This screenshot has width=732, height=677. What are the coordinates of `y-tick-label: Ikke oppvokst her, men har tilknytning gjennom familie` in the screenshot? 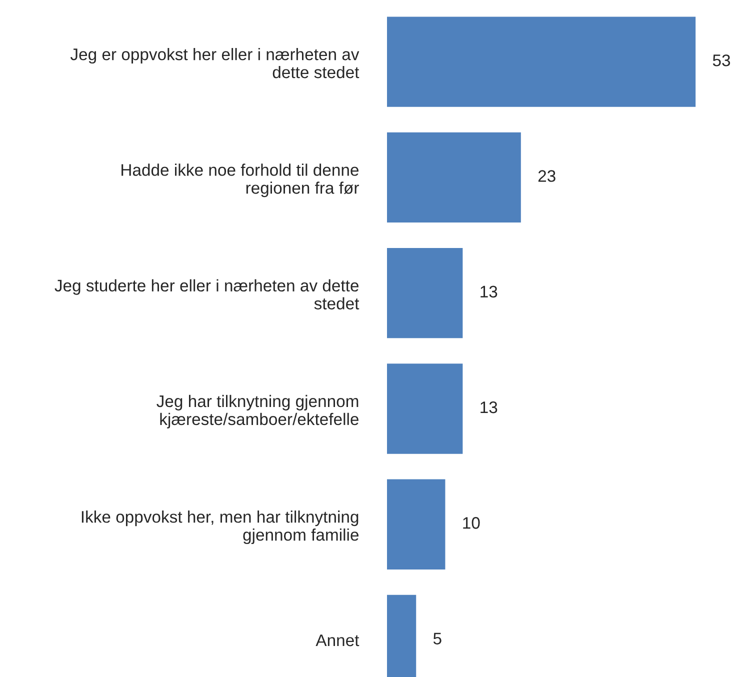 It's located at (220, 527).